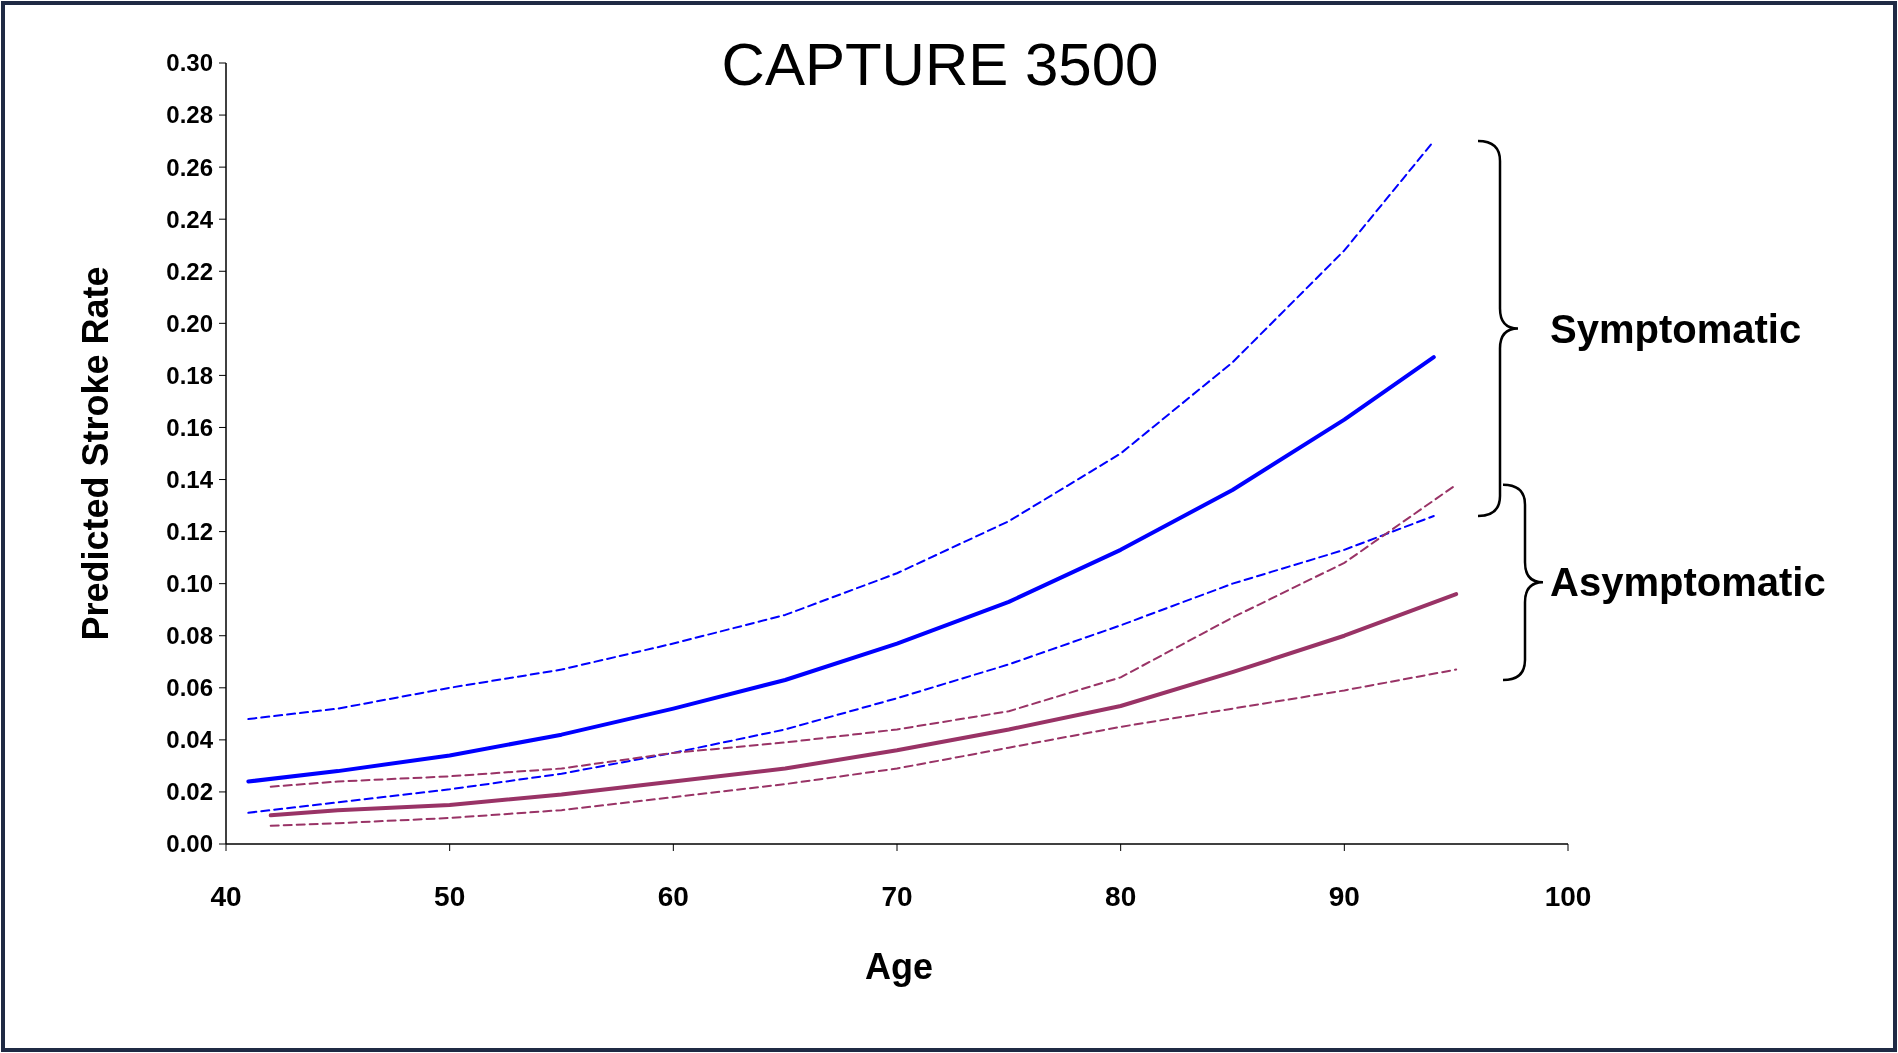 The height and width of the screenshot is (1053, 1898). Describe the element at coordinates (95, 453) in the screenshot. I see `y-axis-title: Predicted Stroke Rate` at that location.